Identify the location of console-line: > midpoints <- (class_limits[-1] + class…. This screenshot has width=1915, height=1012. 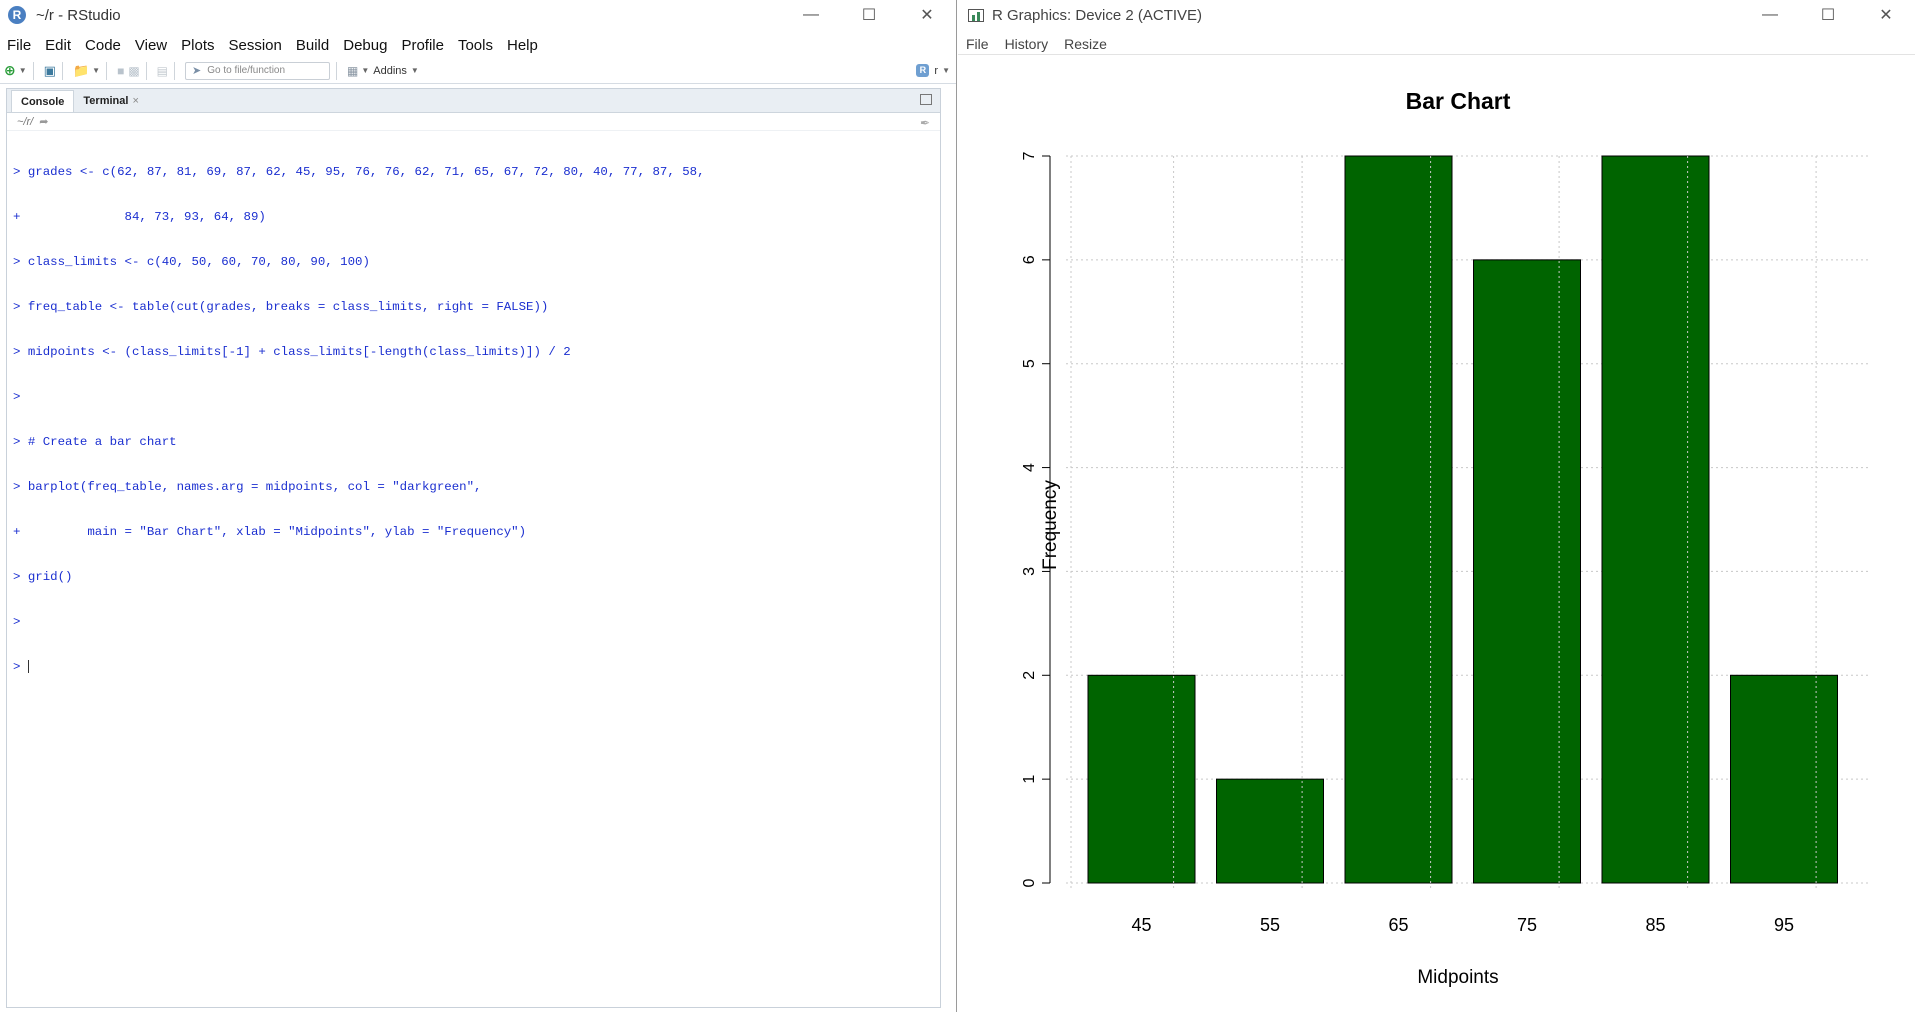
(292, 352).